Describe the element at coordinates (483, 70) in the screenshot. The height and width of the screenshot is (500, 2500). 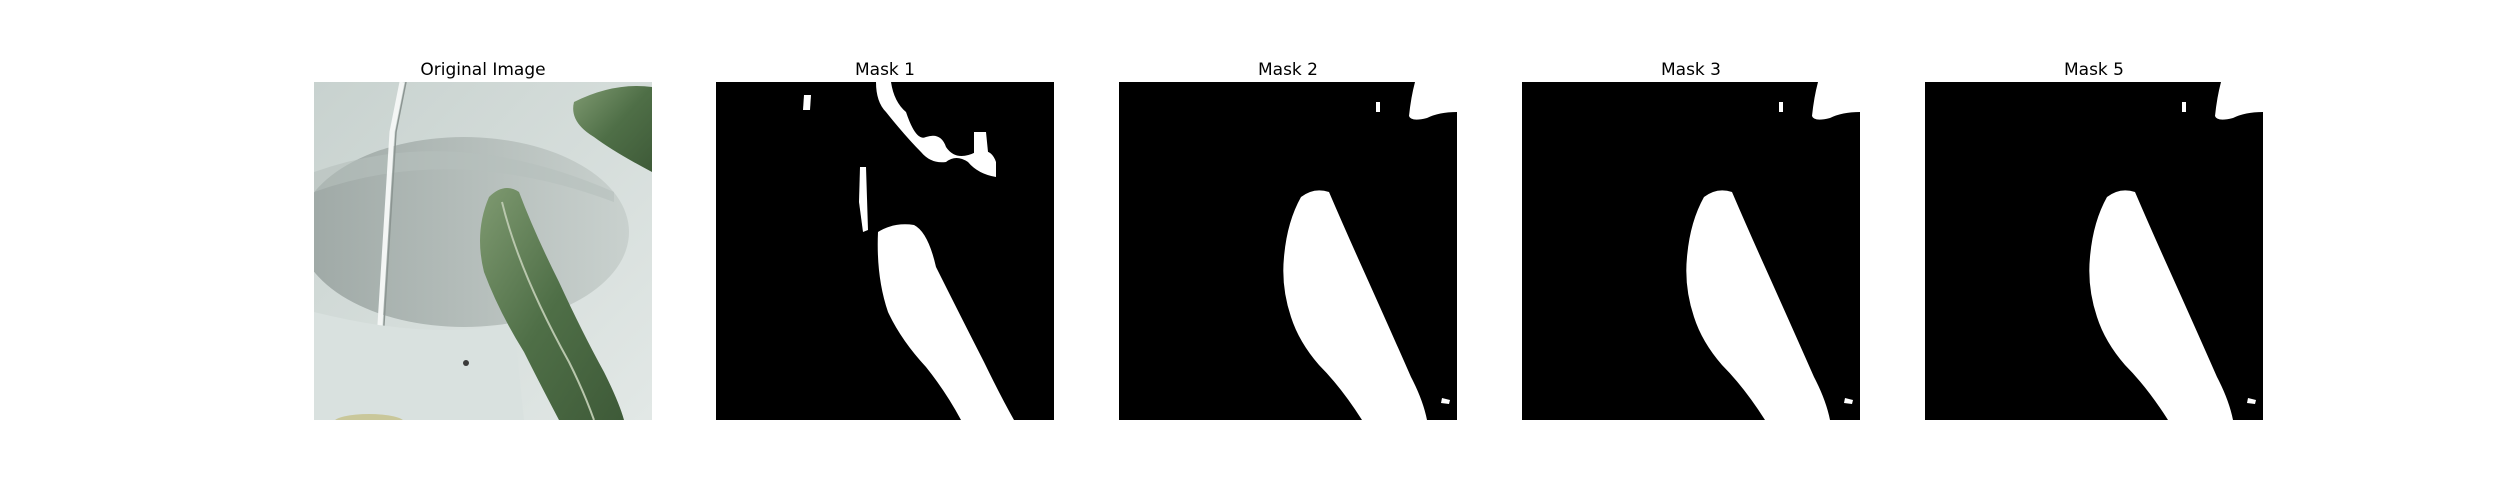
I see `panel-title: Original Image` at that location.